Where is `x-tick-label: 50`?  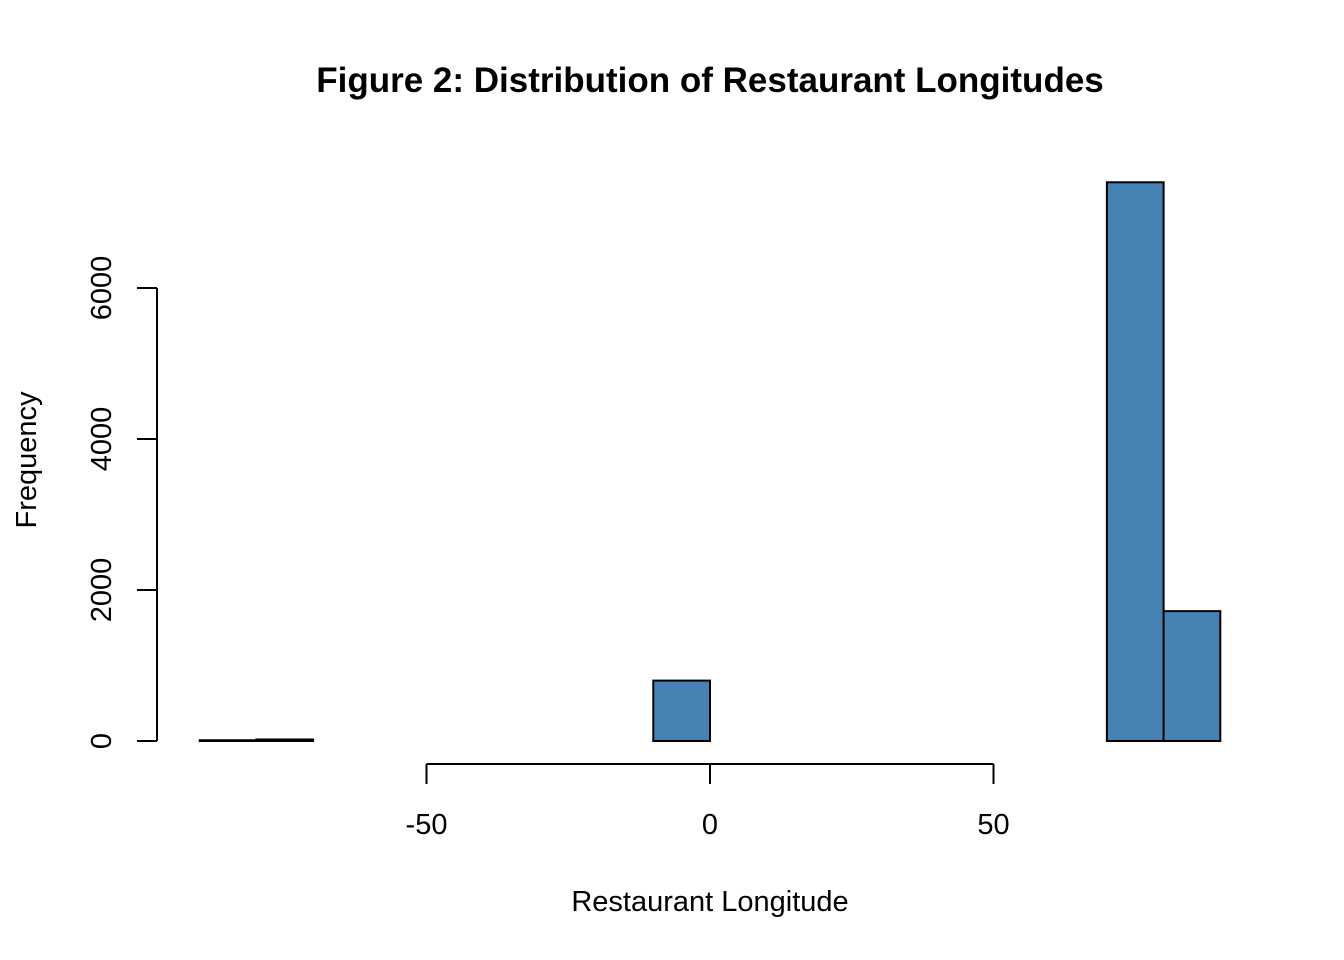 x-tick-label: 50 is located at coordinates (993, 825).